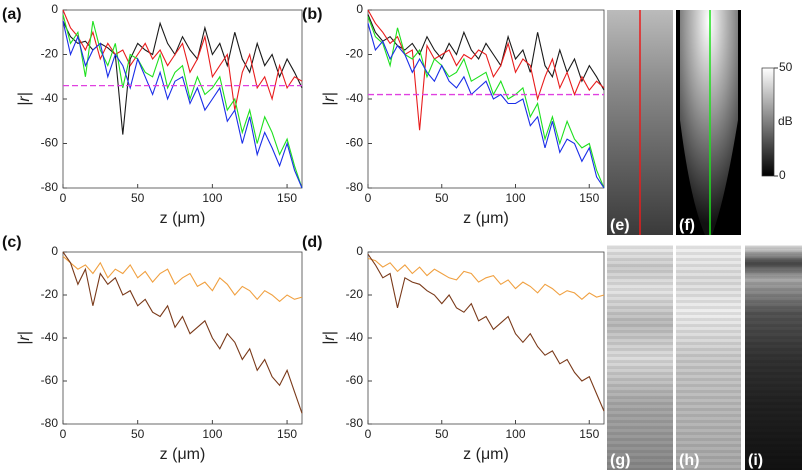 This screenshot has height=473, width=802. Describe the element at coordinates (768, 122) in the screenshot. I see `colorbar` at that location.